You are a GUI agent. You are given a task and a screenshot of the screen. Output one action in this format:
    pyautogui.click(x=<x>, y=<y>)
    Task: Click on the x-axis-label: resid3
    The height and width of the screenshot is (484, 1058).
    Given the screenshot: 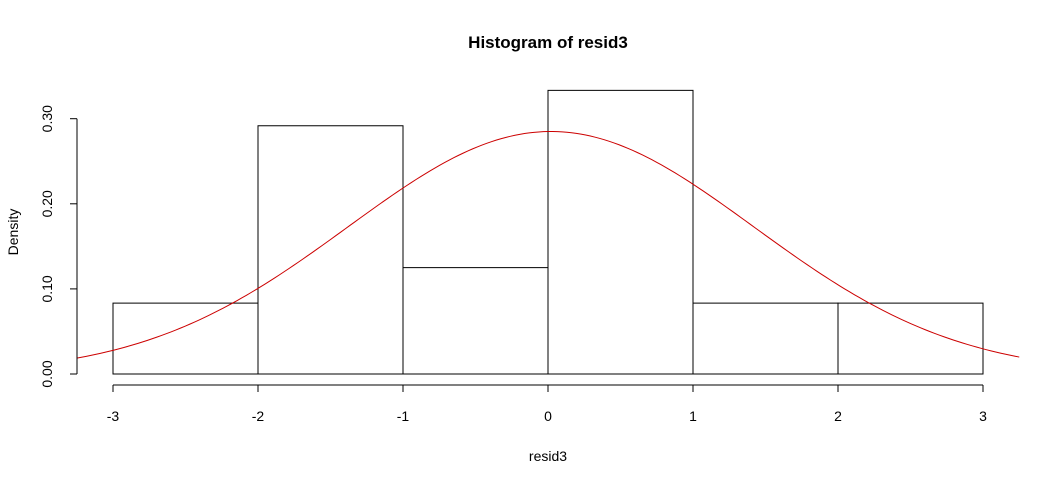 What is the action you would take?
    pyautogui.click(x=548, y=456)
    